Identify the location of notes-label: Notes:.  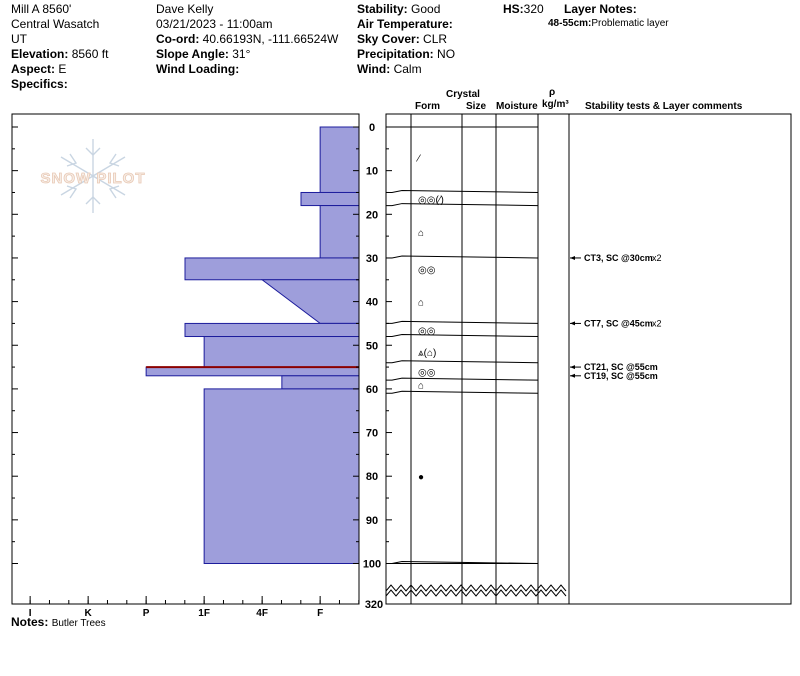
(30, 622).